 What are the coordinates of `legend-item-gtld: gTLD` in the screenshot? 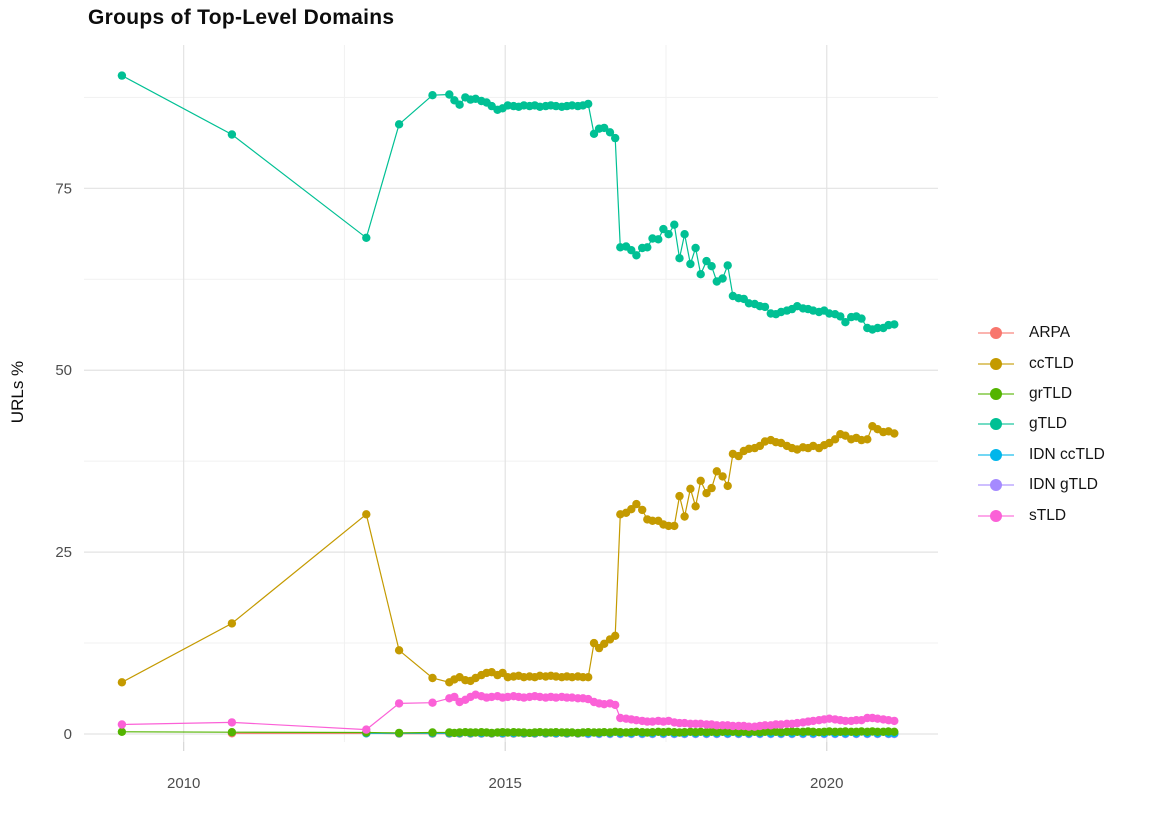 It's located at (1041, 424).